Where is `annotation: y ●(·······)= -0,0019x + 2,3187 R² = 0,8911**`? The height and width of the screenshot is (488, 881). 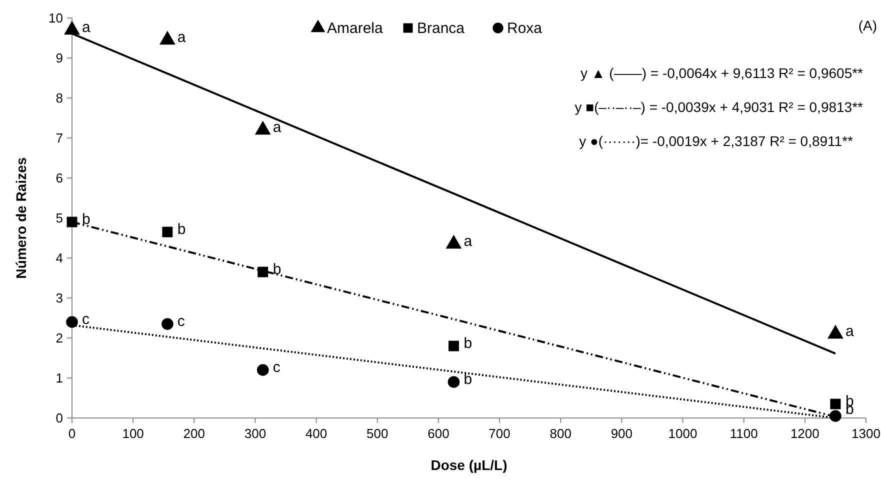
annotation: y ●(·······)= -0,0019x + 2,3187 R² = 0,8911** is located at coordinates (716, 141).